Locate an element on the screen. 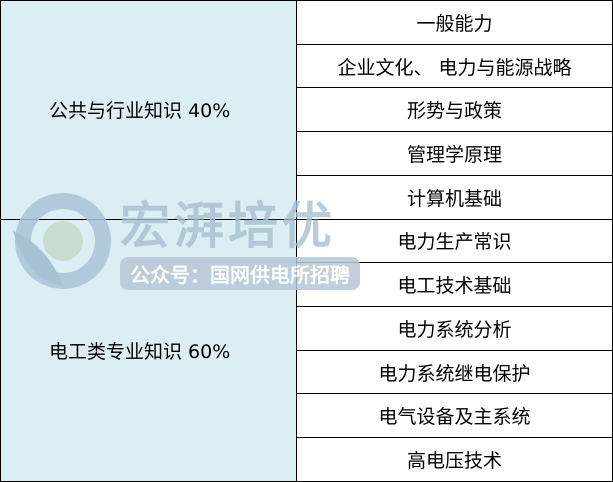 This screenshot has height=482, width=613. table-row: 电力系统分析 is located at coordinates (307, 328).